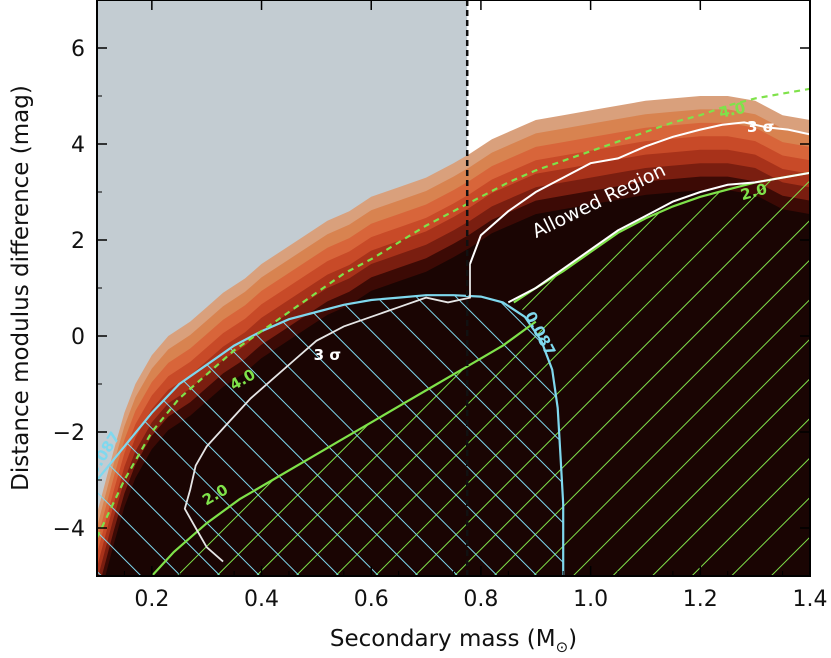  I want to click on y-tick-label: 0, so click(78, 337).